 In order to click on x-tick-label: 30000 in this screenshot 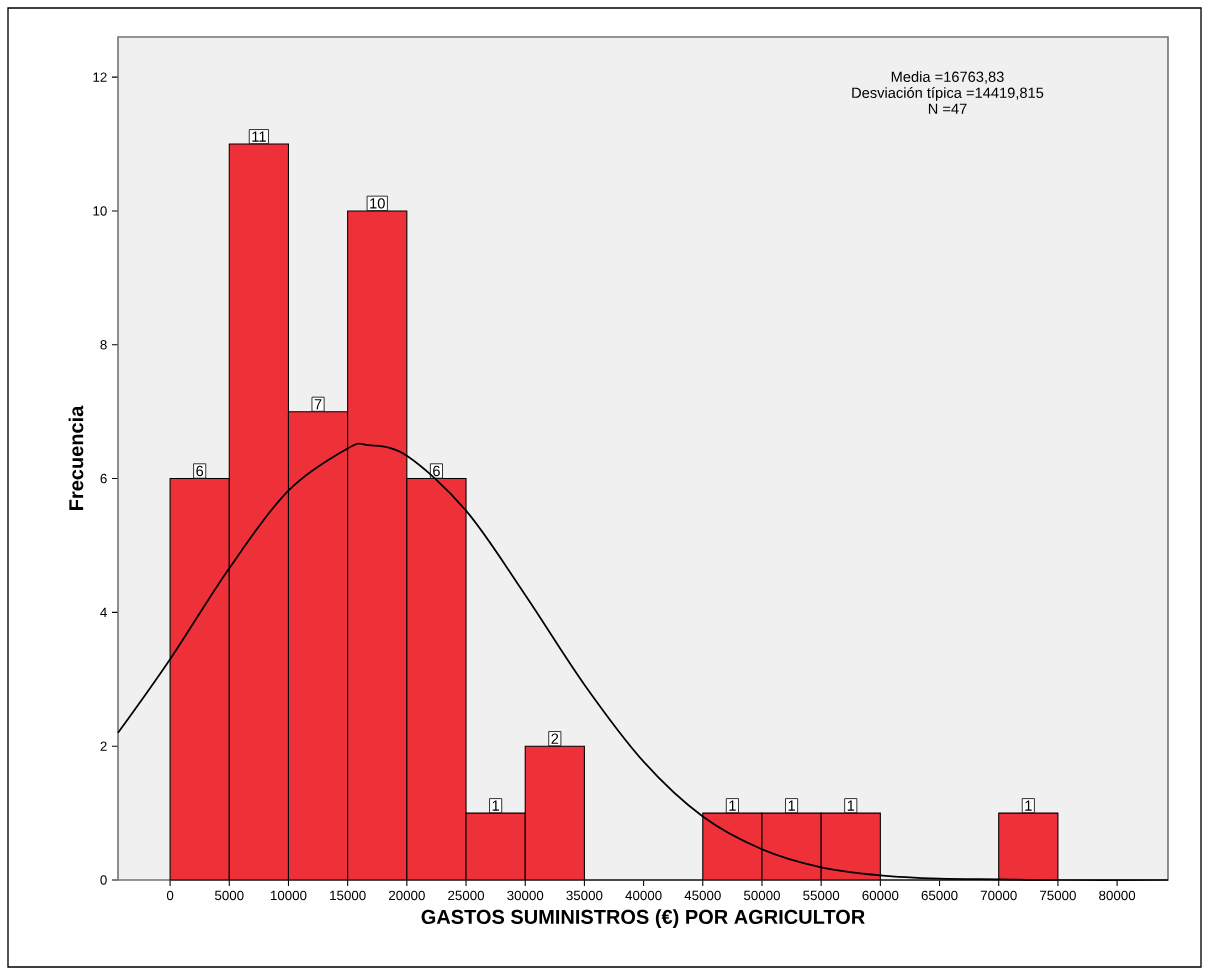, I will do `click(525, 895)`.